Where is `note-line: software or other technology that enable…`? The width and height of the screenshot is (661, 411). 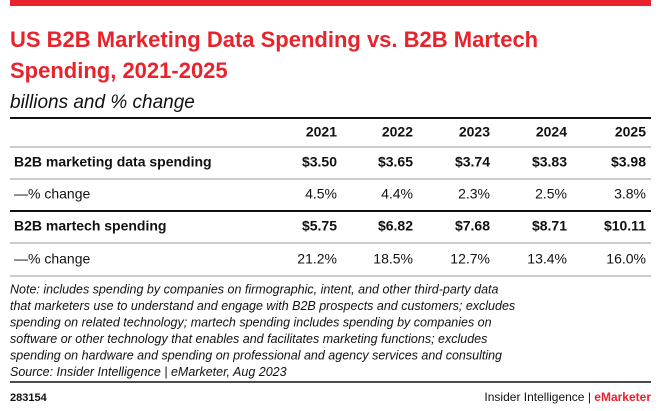 note-line: software or other technology that enable… is located at coordinates (248, 339).